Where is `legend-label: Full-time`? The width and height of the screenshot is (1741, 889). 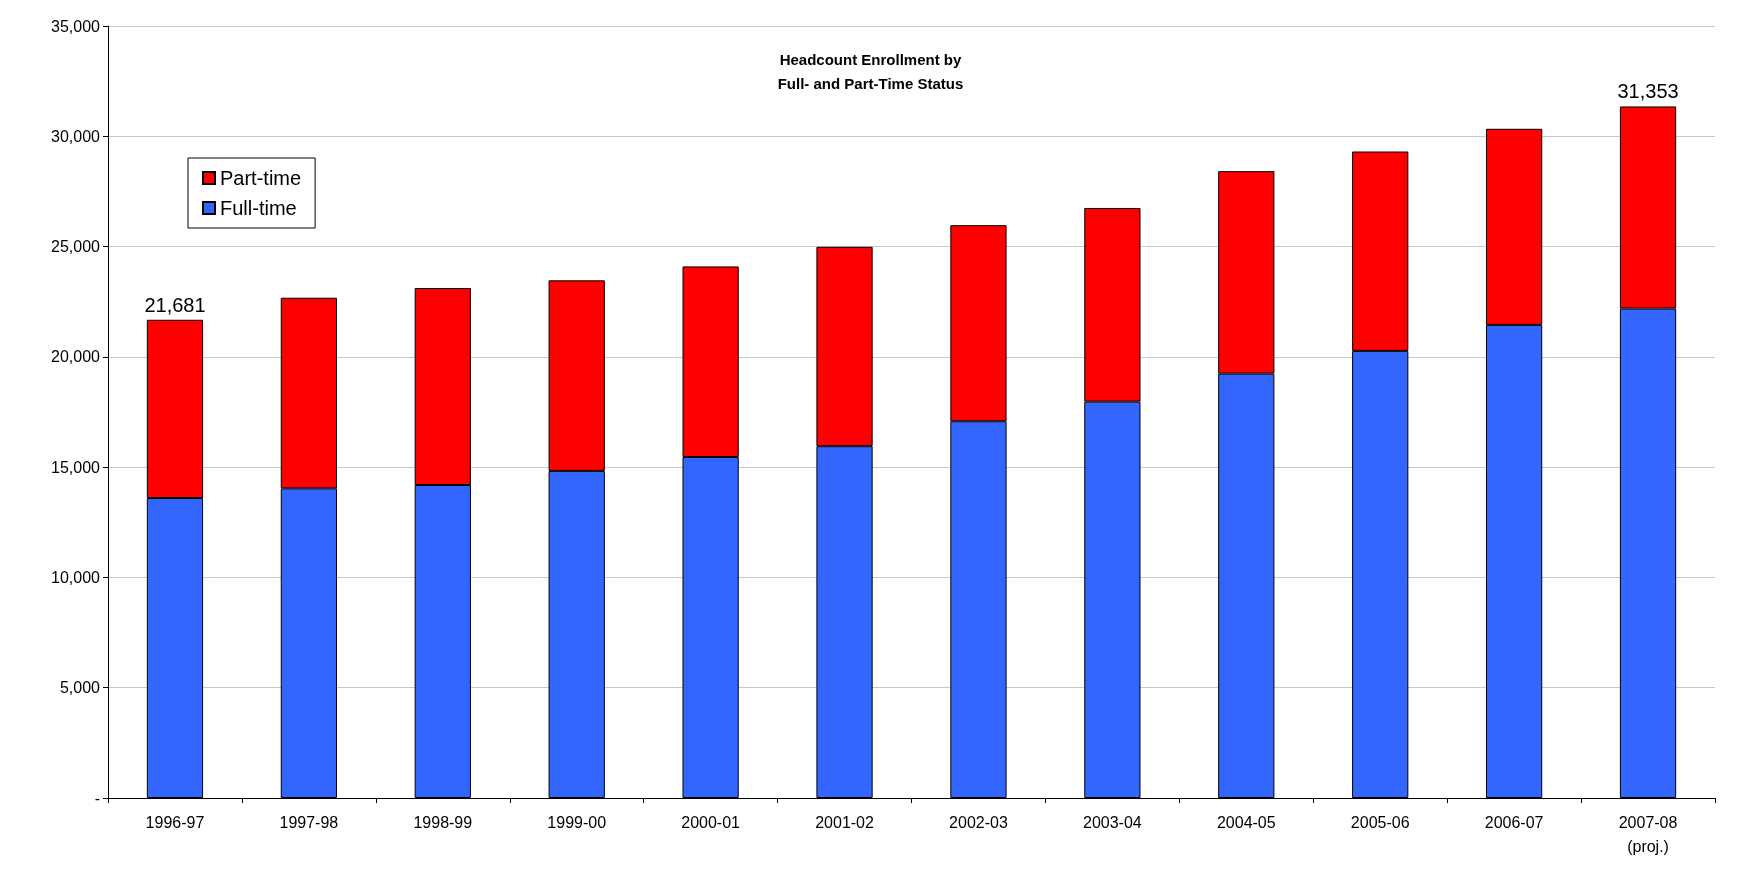
legend-label: Full-time is located at coordinates (258, 208).